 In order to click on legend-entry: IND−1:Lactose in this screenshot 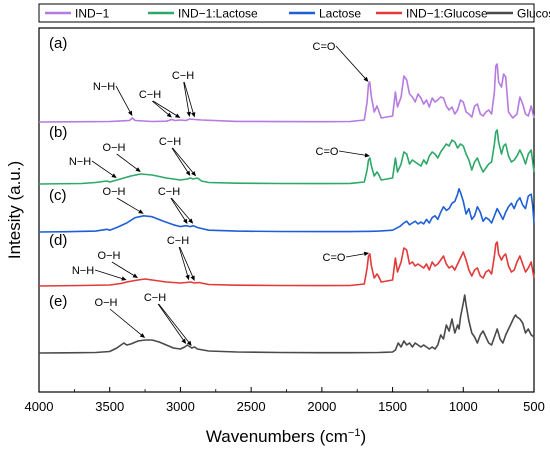, I will do `click(218, 14)`.